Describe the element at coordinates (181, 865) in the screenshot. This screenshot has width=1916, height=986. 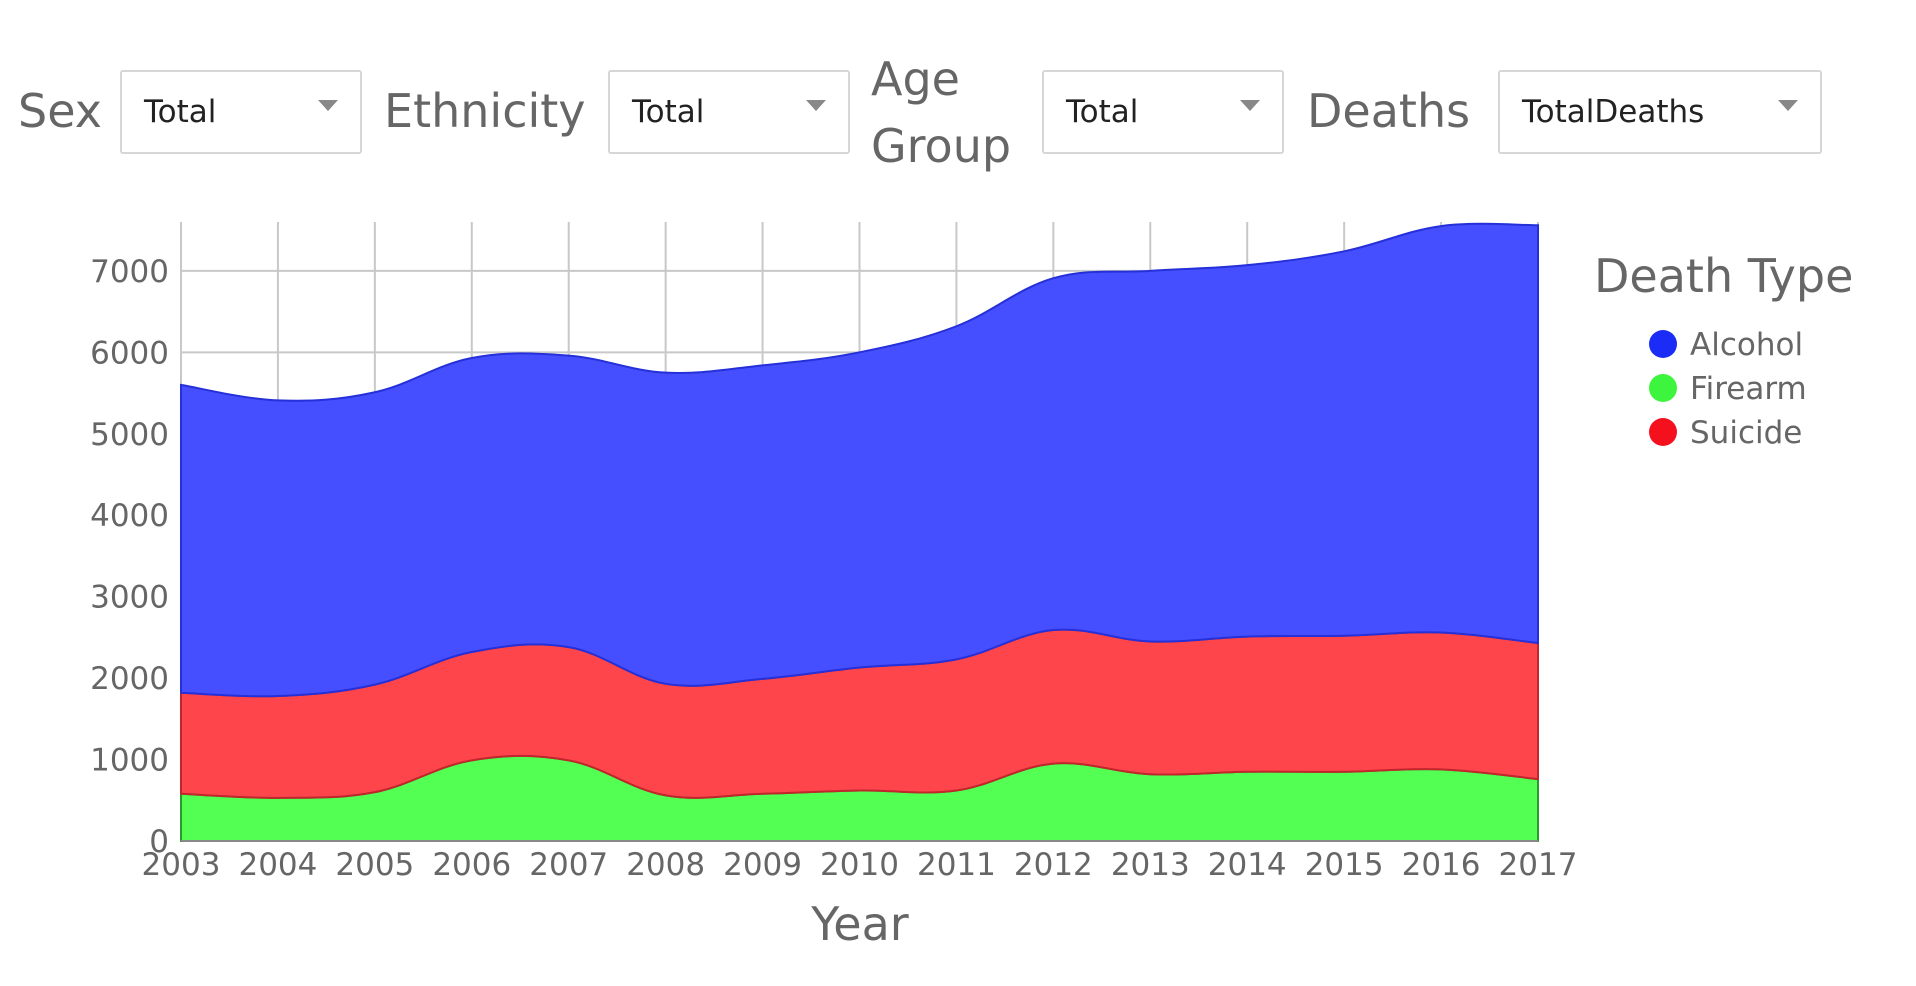
I see `x-tick-label: 2003` at that location.